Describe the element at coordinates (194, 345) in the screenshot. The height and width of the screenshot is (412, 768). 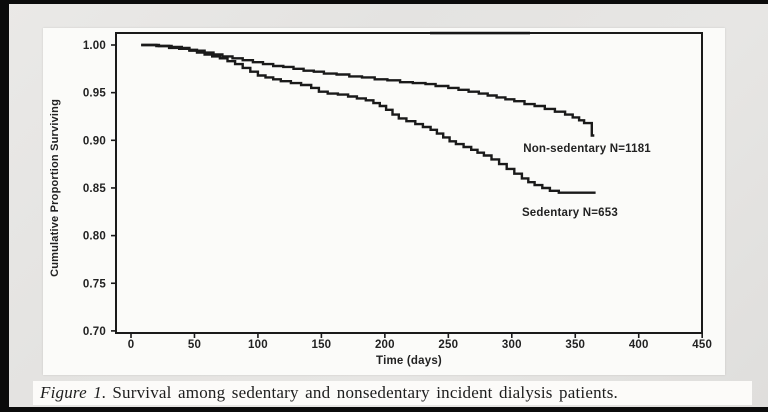
I see `x-tick-label: 50` at that location.